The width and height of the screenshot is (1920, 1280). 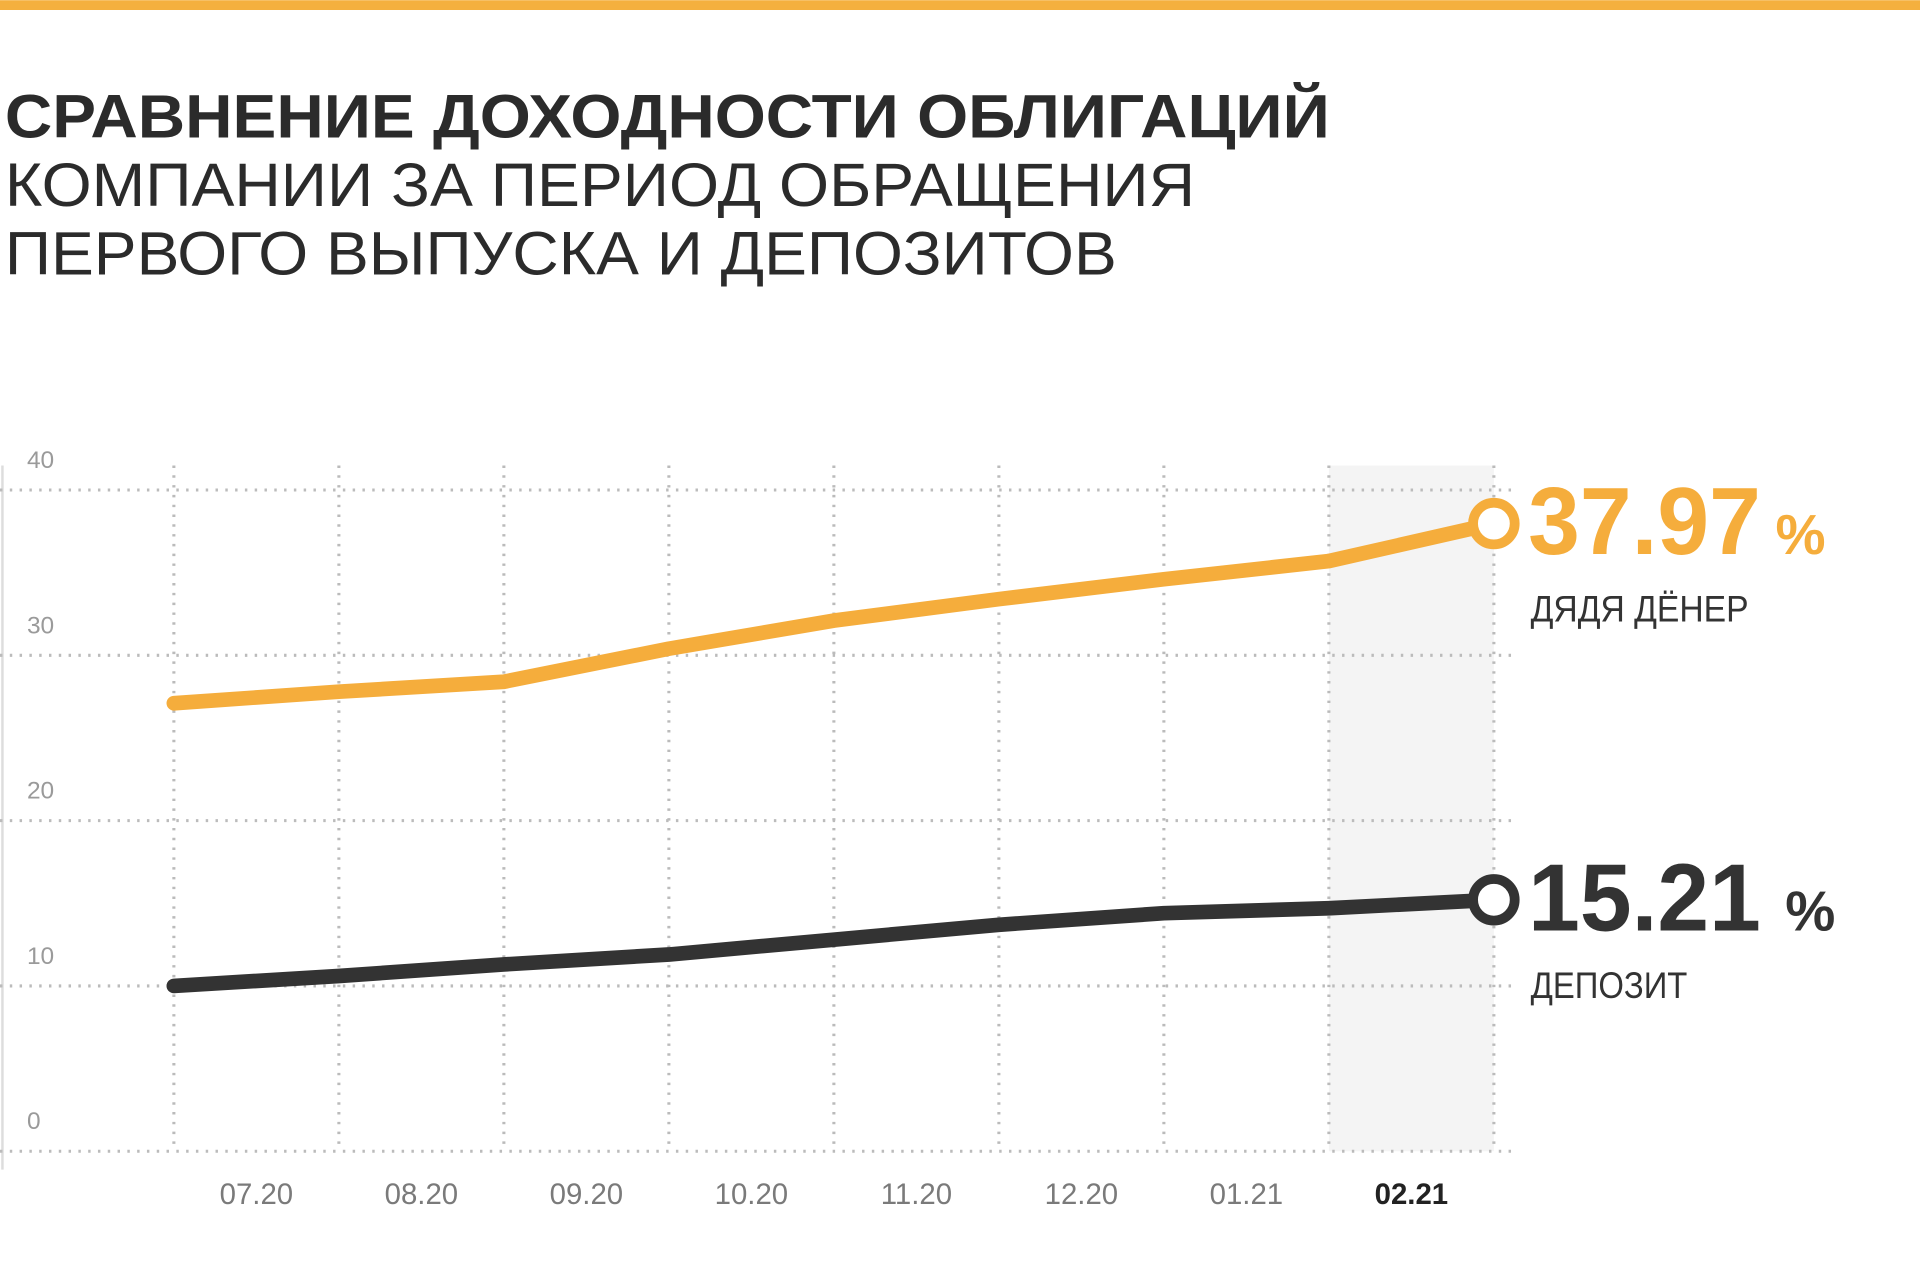 What do you see at coordinates (752, 1194) in the screenshot?
I see `x-tick-label: 10.20` at bounding box center [752, 1194].